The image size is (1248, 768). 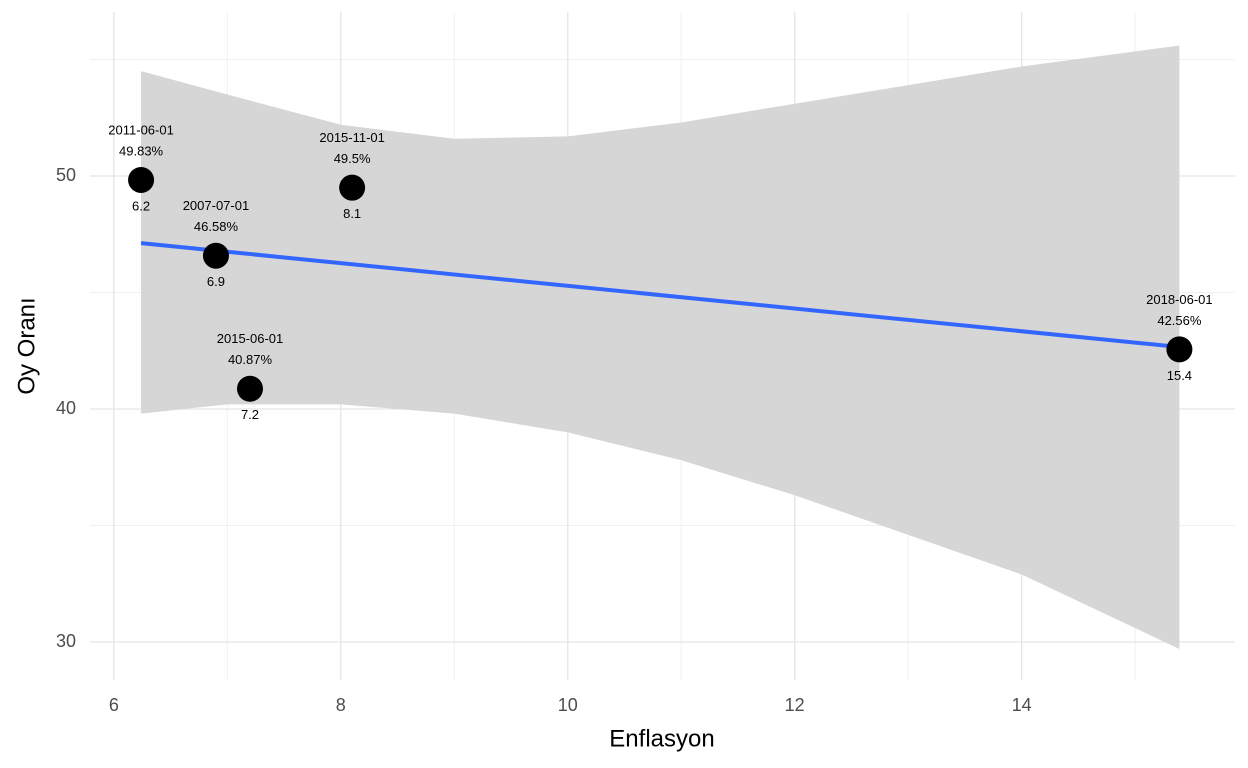 What do you see at coordinates (250, 359) in the screenshot?
I see `point-value-label: 40.87%` at bounding box center [250, 359].